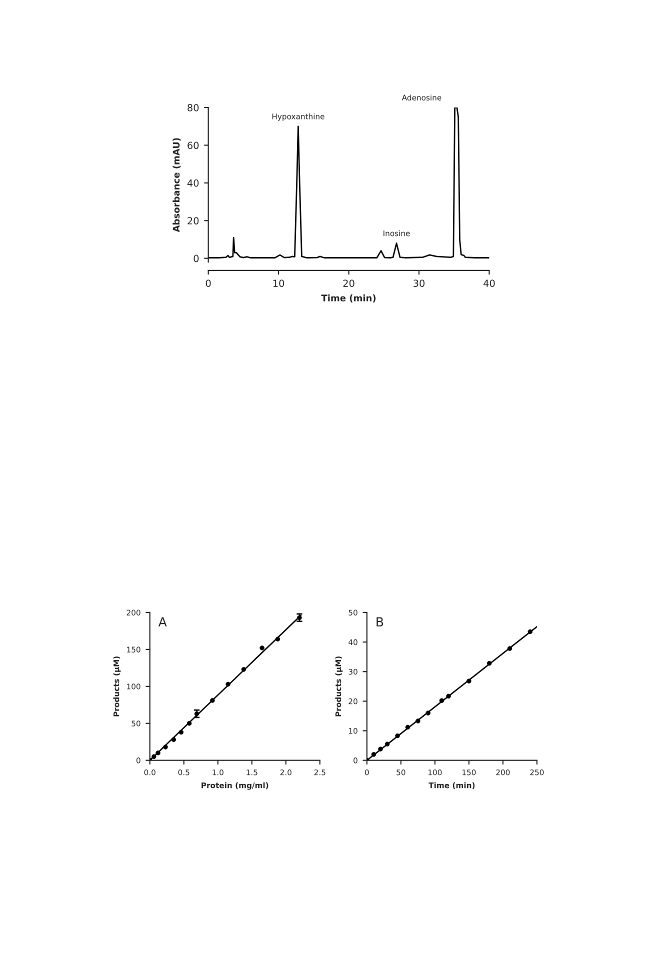 This screenshot has width=672, height=960. Describe the element at coordinates (380, 621) in the screenshot. I see `annotation: B` at that location.